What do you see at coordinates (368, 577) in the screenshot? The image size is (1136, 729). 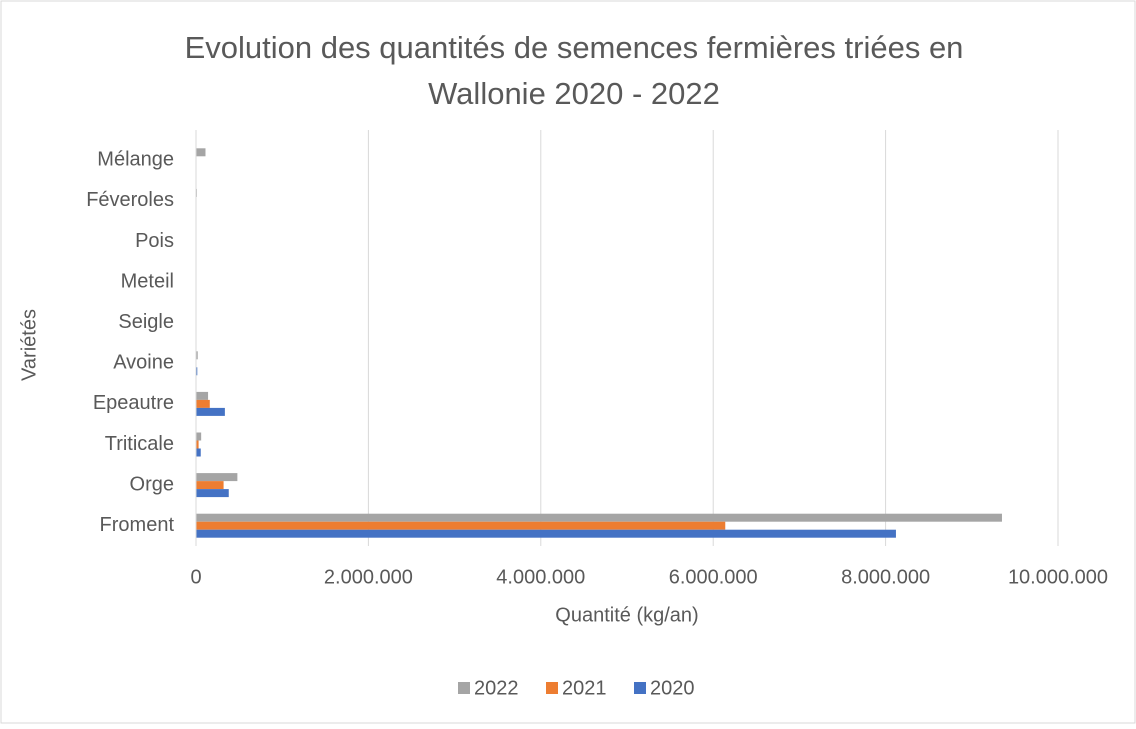 I see `x-tick-label: 2.000.000` at bounding box center [368, 577].